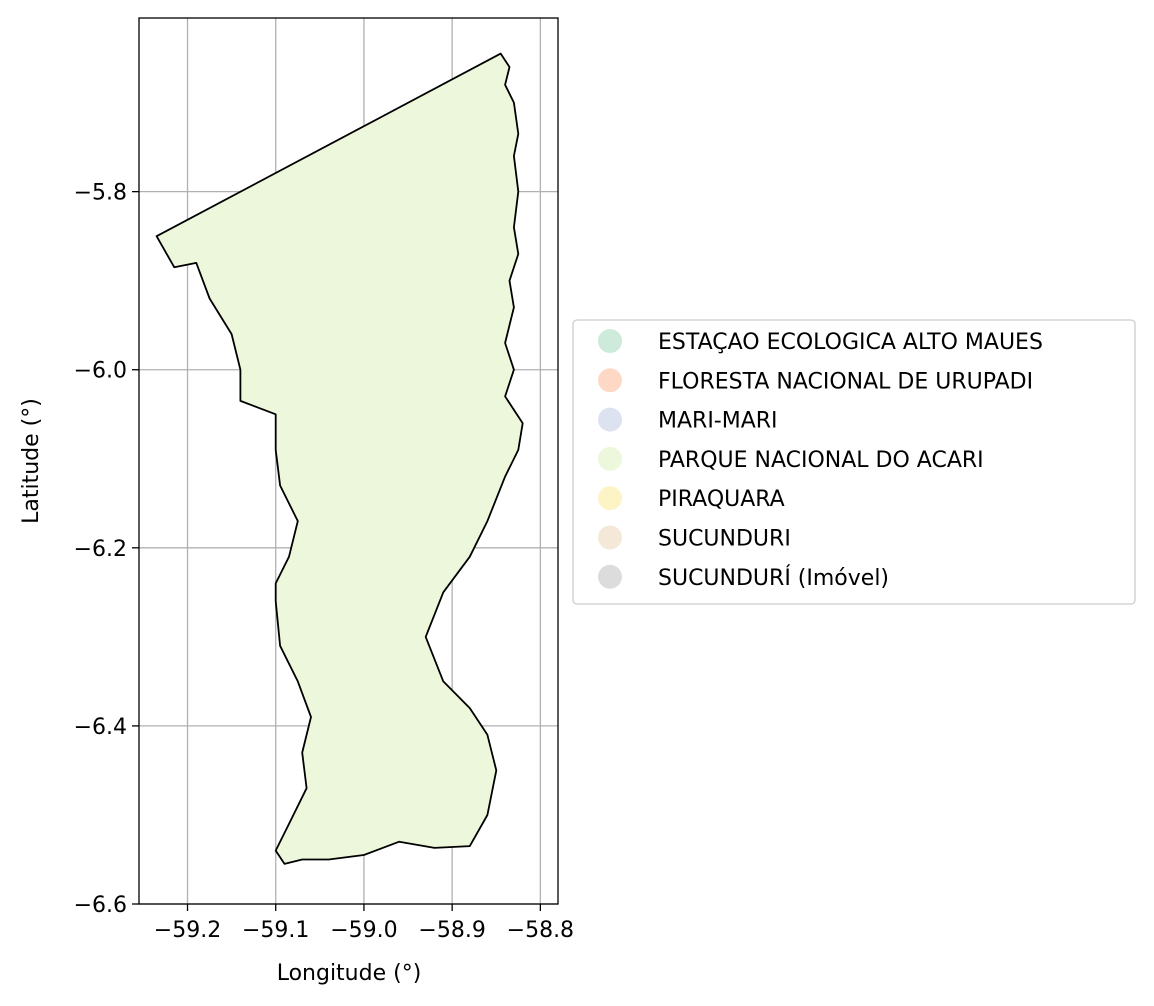  What do you see at coordinates (100, 371) in the screenshot?
I see `y-tick-label: −6.0` at bounding box center [100, 371].